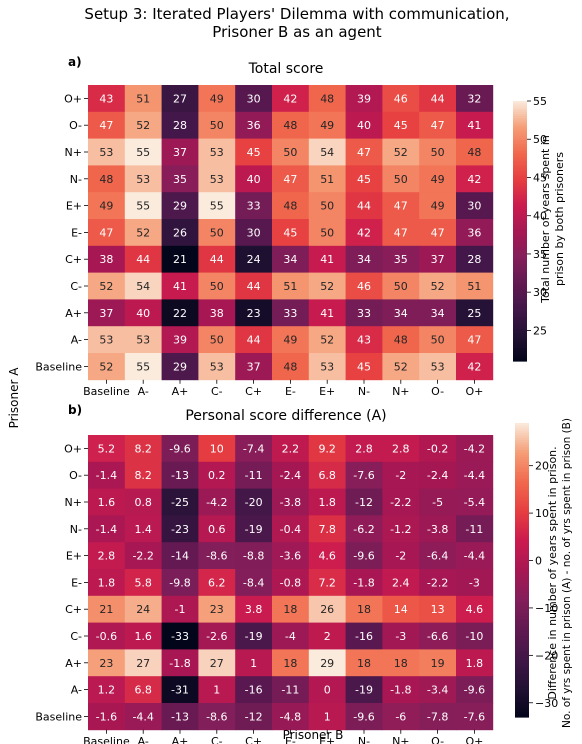  I want to click on cell-value-label: 44, so click(364, 206).